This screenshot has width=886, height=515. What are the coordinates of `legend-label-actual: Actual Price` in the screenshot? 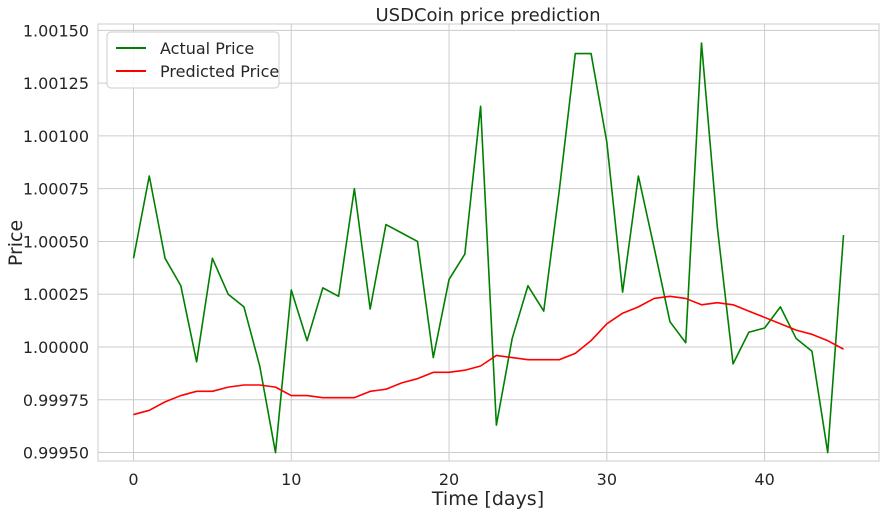 It's located at (207, 48).